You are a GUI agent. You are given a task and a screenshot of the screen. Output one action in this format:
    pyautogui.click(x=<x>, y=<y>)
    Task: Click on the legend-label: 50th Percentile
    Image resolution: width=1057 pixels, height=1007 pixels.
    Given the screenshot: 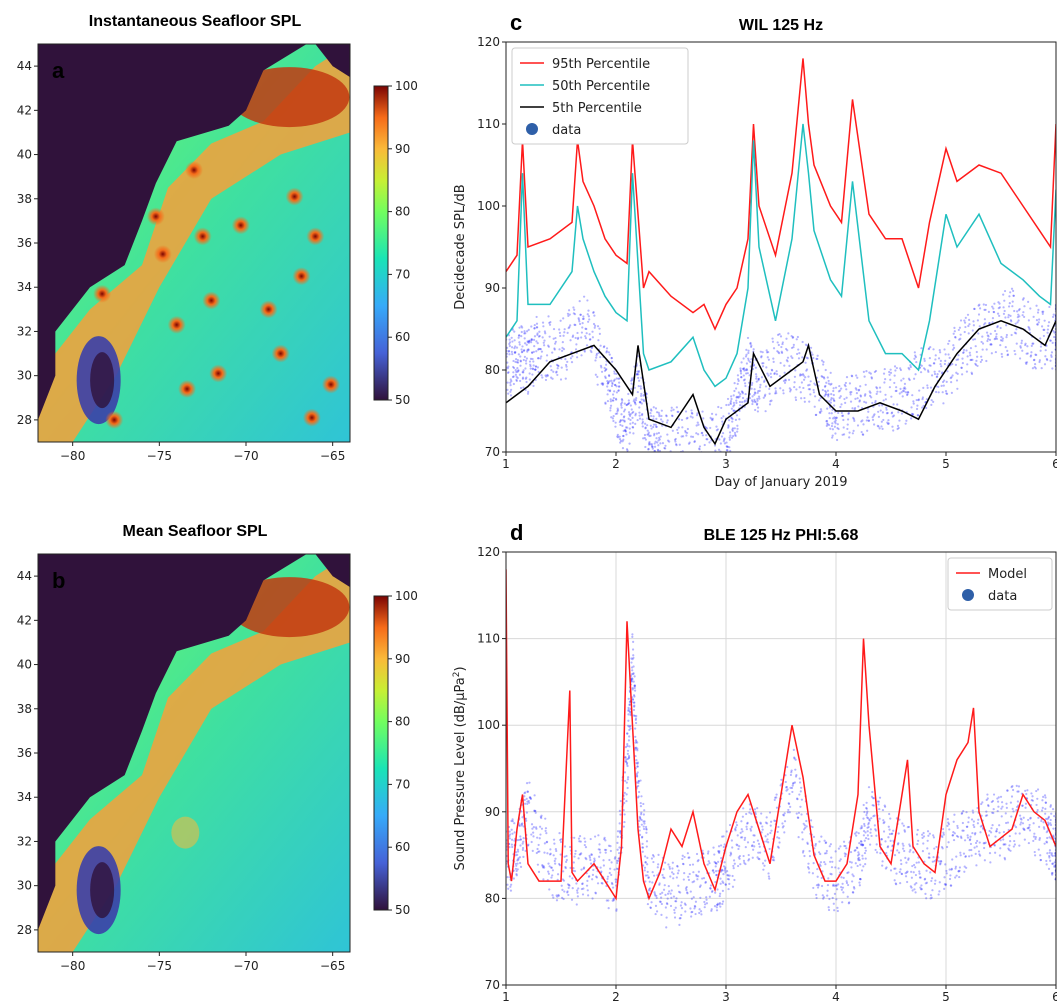 What is the action you would take?
    pyautogui.click(x=601, y=86)
    